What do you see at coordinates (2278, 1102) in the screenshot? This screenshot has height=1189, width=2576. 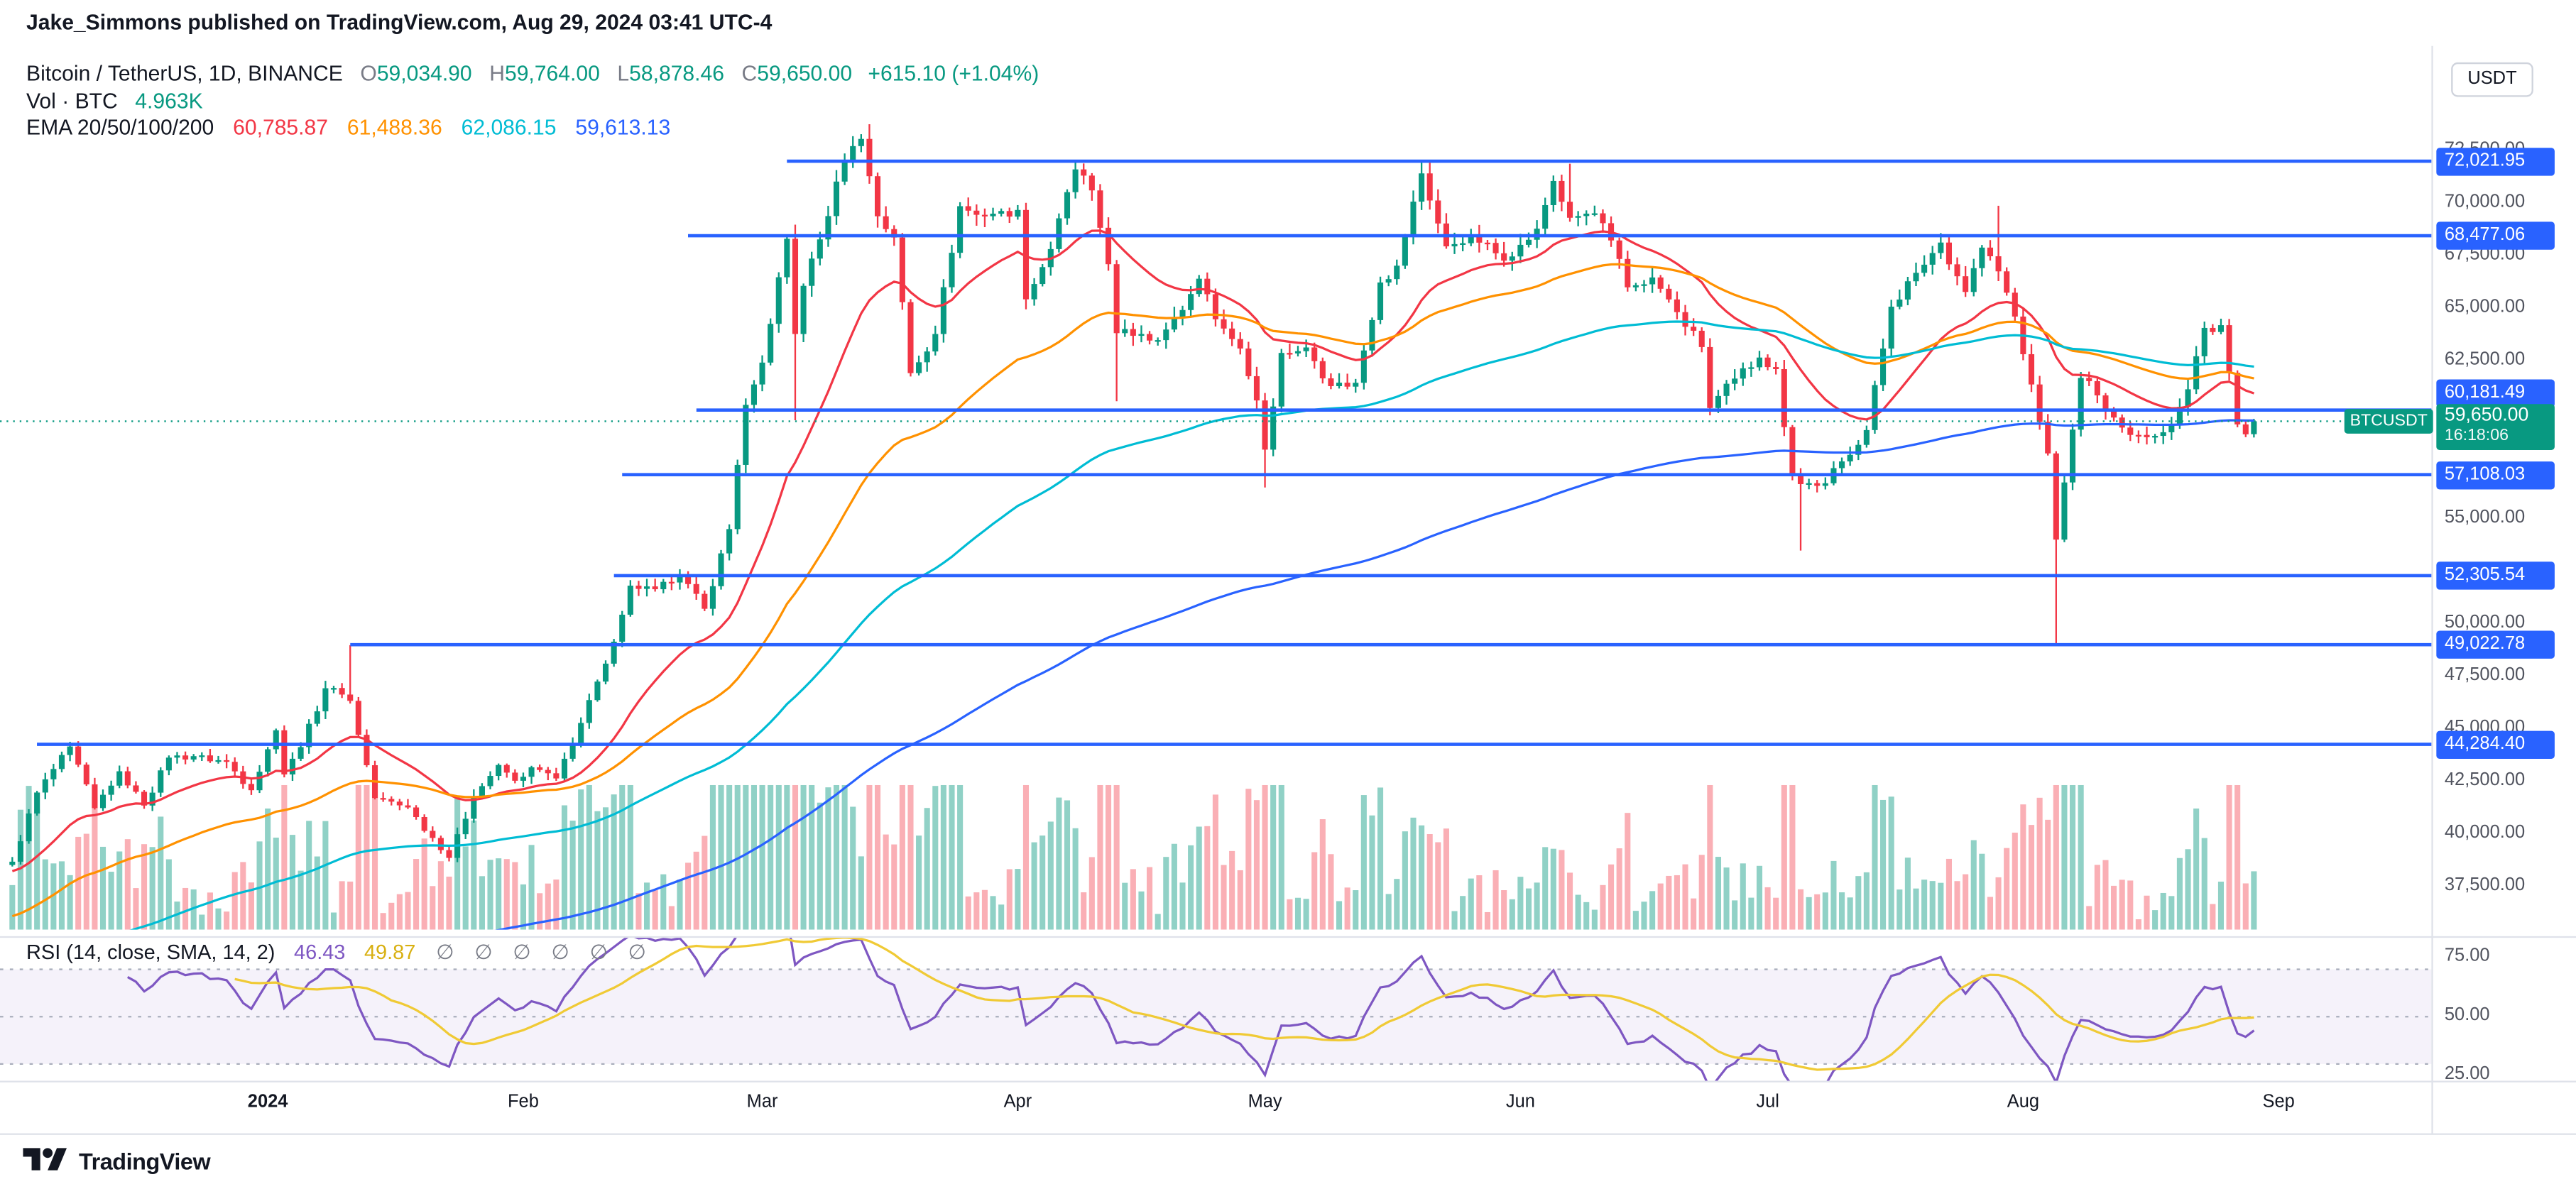 I see `time-axis-label: Sep` at bounding box center [2278, 1102].